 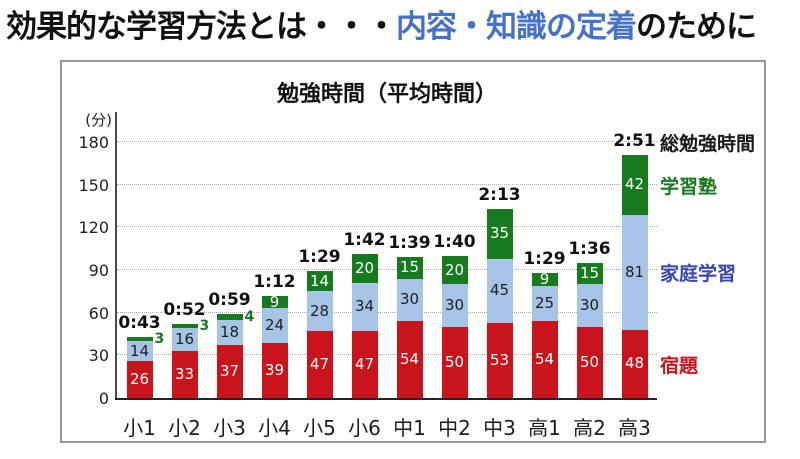 What do you see at coordinates (229, 300) in the screenshot?
I see `total-label-小3: 0:59` at bounding box center [229, 300].